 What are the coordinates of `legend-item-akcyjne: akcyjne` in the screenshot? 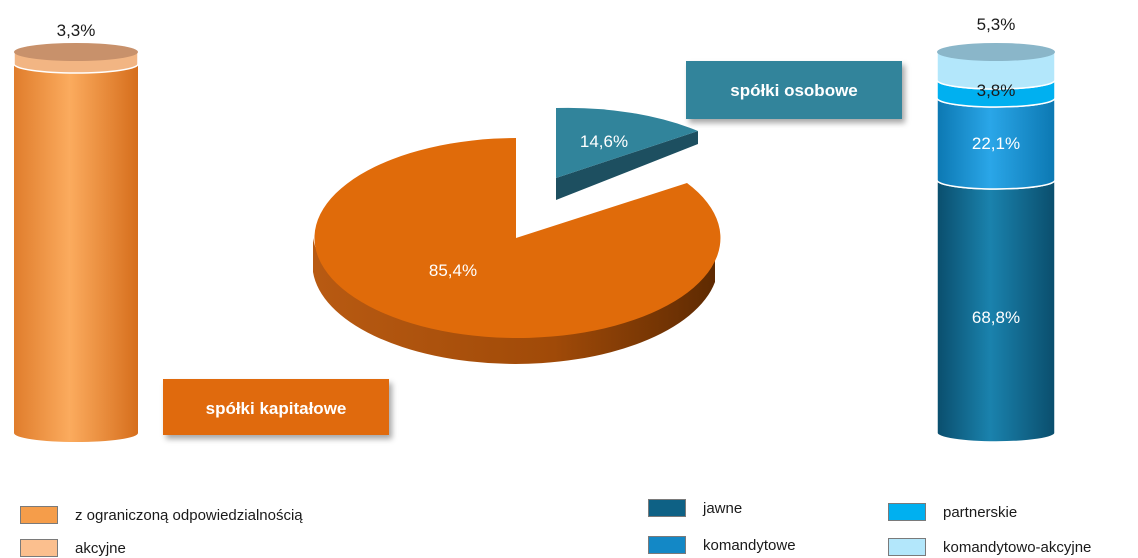 It's located at (73, 548).